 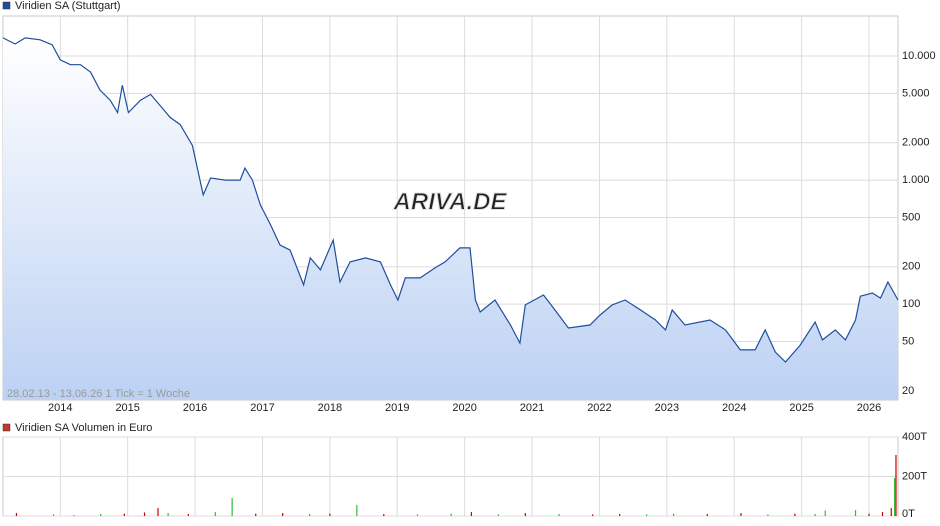 I want to click on x-tick-label: 2026, so click(x=869, y=408).